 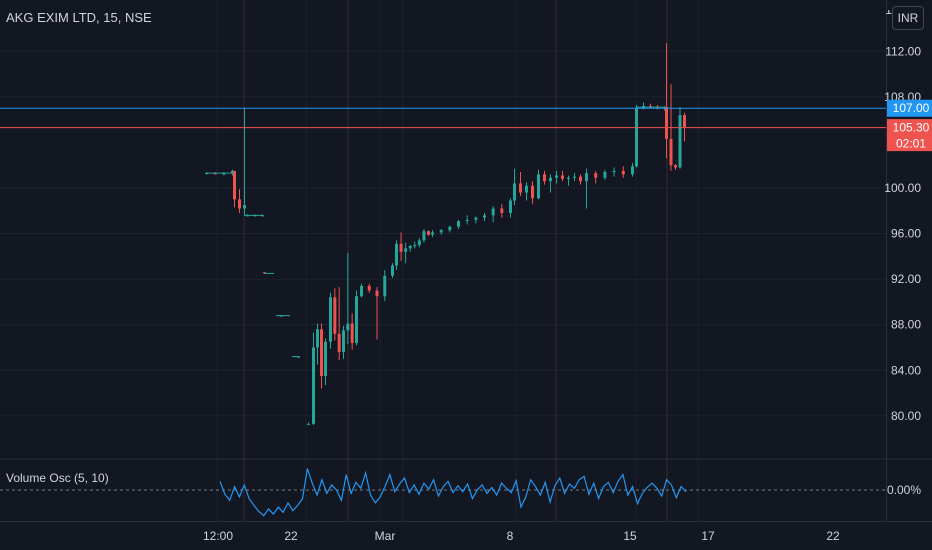 I want to click on x-tick-label: 17, so click(x=708, y=536).